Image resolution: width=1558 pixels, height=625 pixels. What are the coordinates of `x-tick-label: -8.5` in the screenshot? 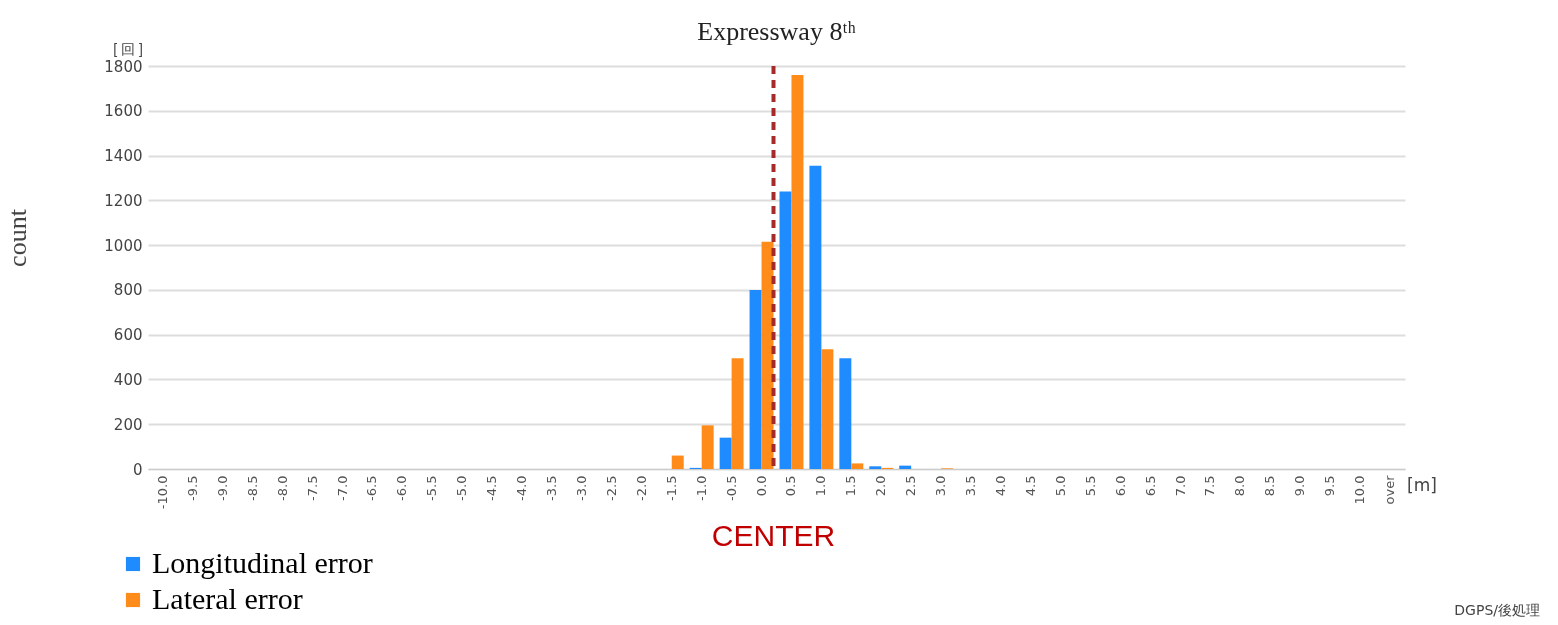 It's located at (252, 488).